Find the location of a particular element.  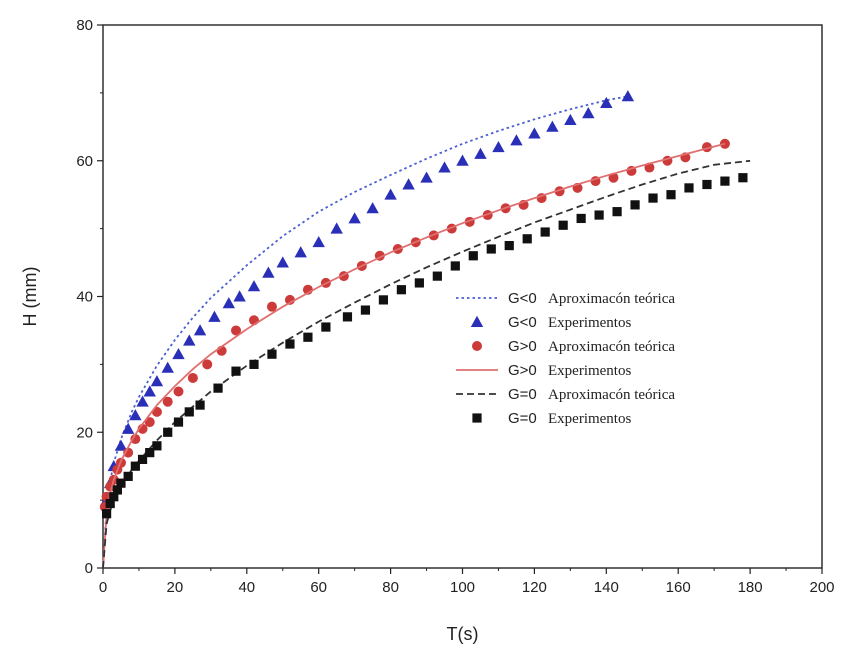

x-axis-ticks: 0 20 40 60 80 100 120 140 160 180 200 is located at coordinates (467, 582).